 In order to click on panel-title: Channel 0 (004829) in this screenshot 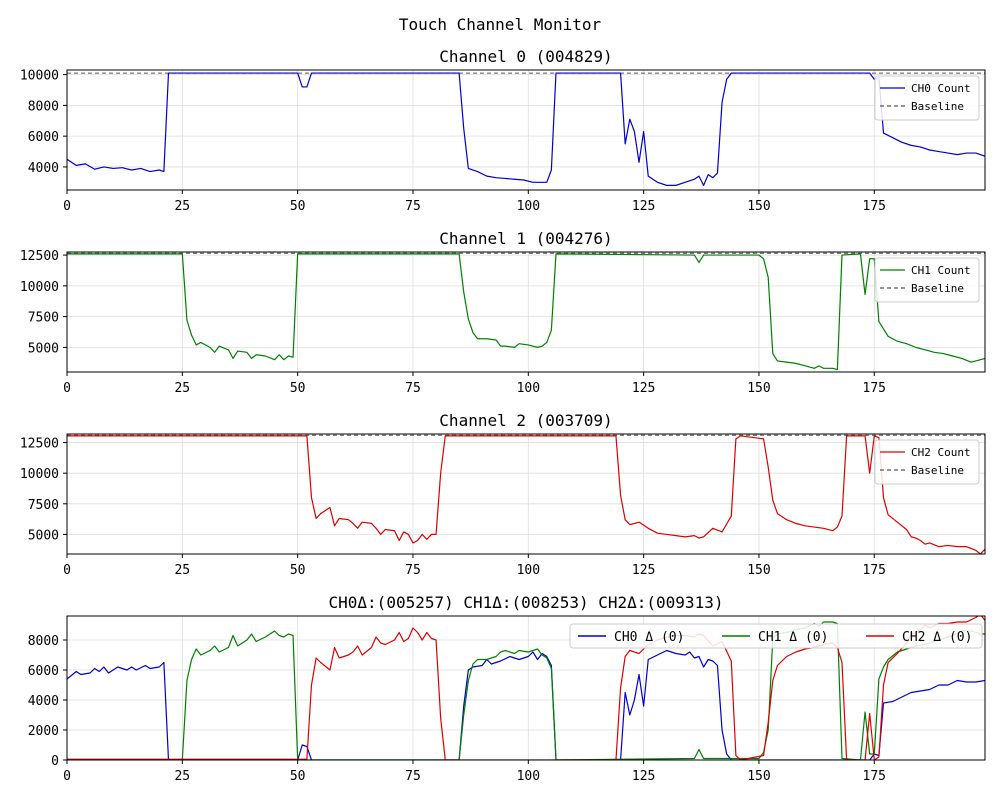, I will do `click(525, 56)`.